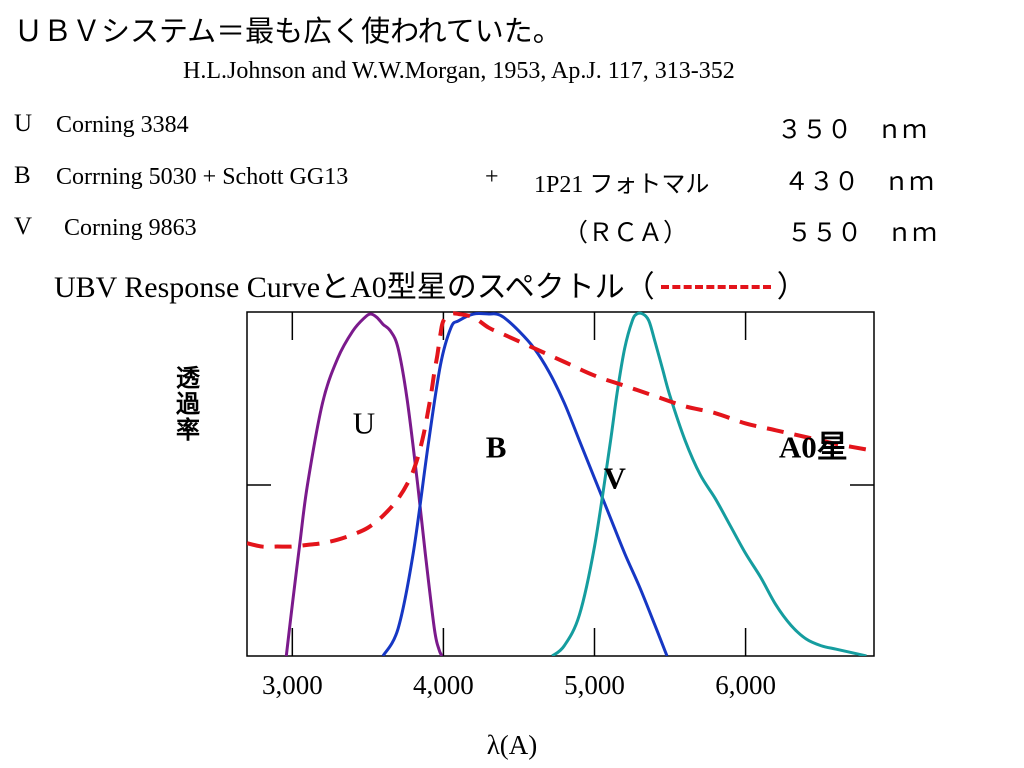  What do you see at coordinates (288, 32) in the screenshot?
I see `page-title: ＵＢＶシステム＝最も広く使われていた。` at bounding box center [288, 32].